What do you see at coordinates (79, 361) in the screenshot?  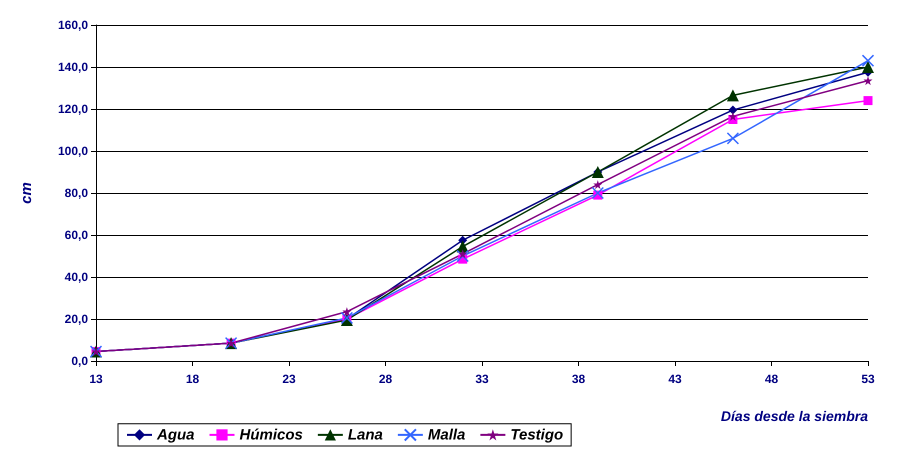 I see `y-tick-label: 0,0` at bounding box center [79, 361].